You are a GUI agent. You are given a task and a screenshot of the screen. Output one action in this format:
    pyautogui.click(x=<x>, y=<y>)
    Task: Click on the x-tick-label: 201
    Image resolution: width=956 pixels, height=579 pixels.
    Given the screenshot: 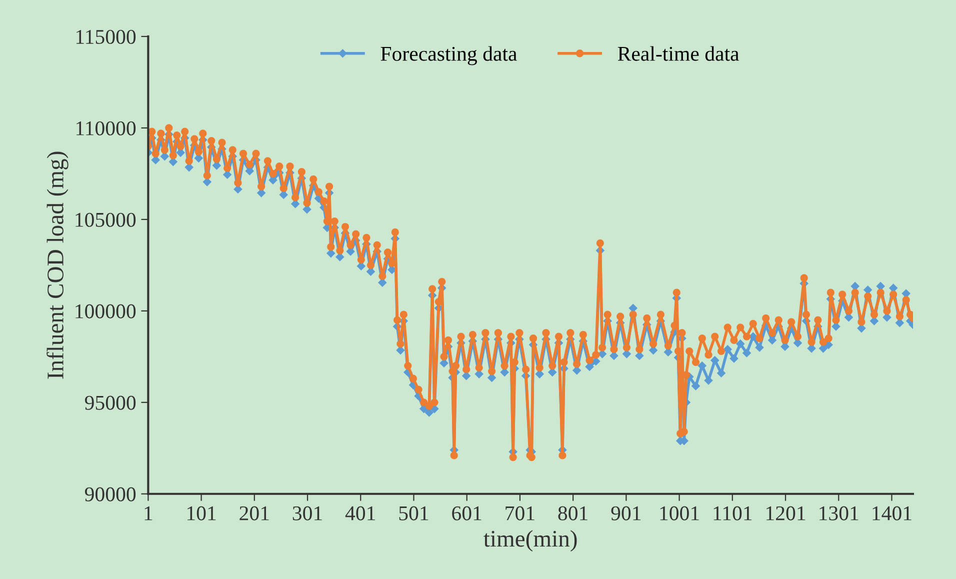 What is the action you would take?
    pyautogui.click(x=254, y=513)
    